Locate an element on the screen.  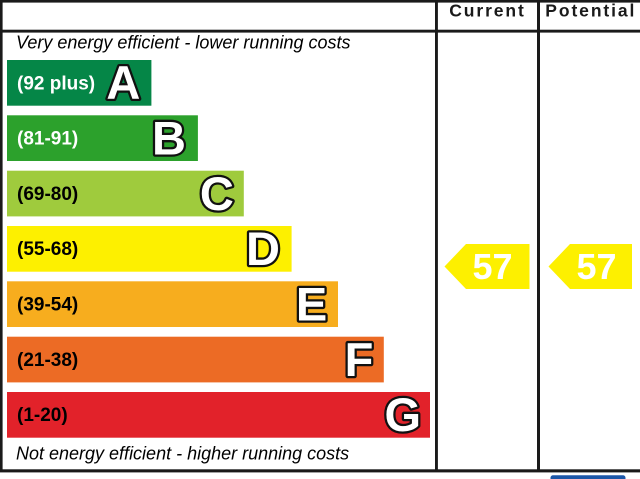
svg-text: (39-54) is located at coordinates (47, 304).